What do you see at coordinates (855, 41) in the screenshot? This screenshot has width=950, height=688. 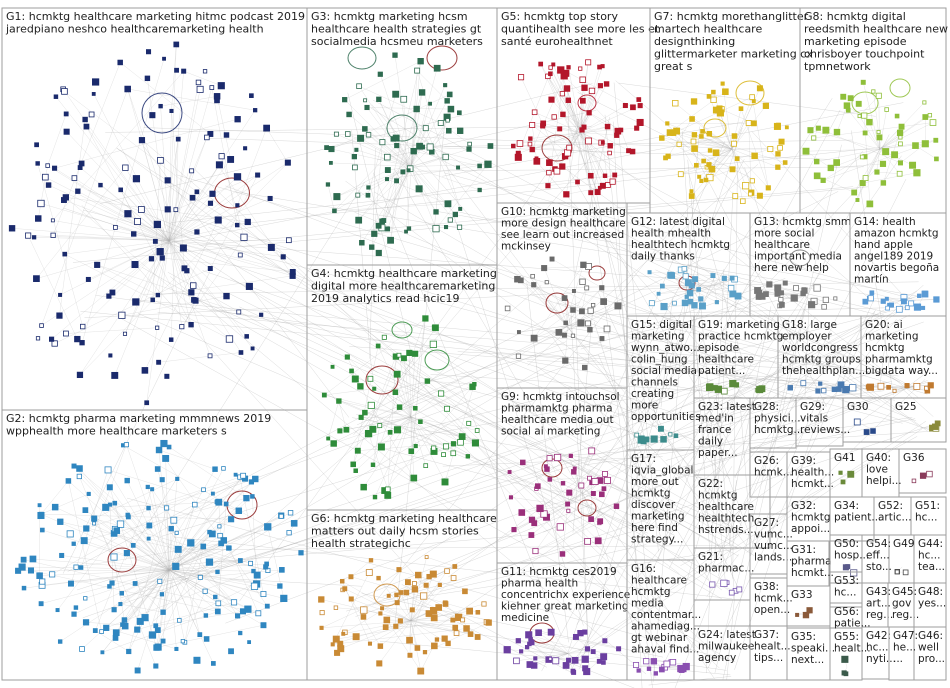 I see `group-label-line: marketing episode` at bounding box center [855, 41].